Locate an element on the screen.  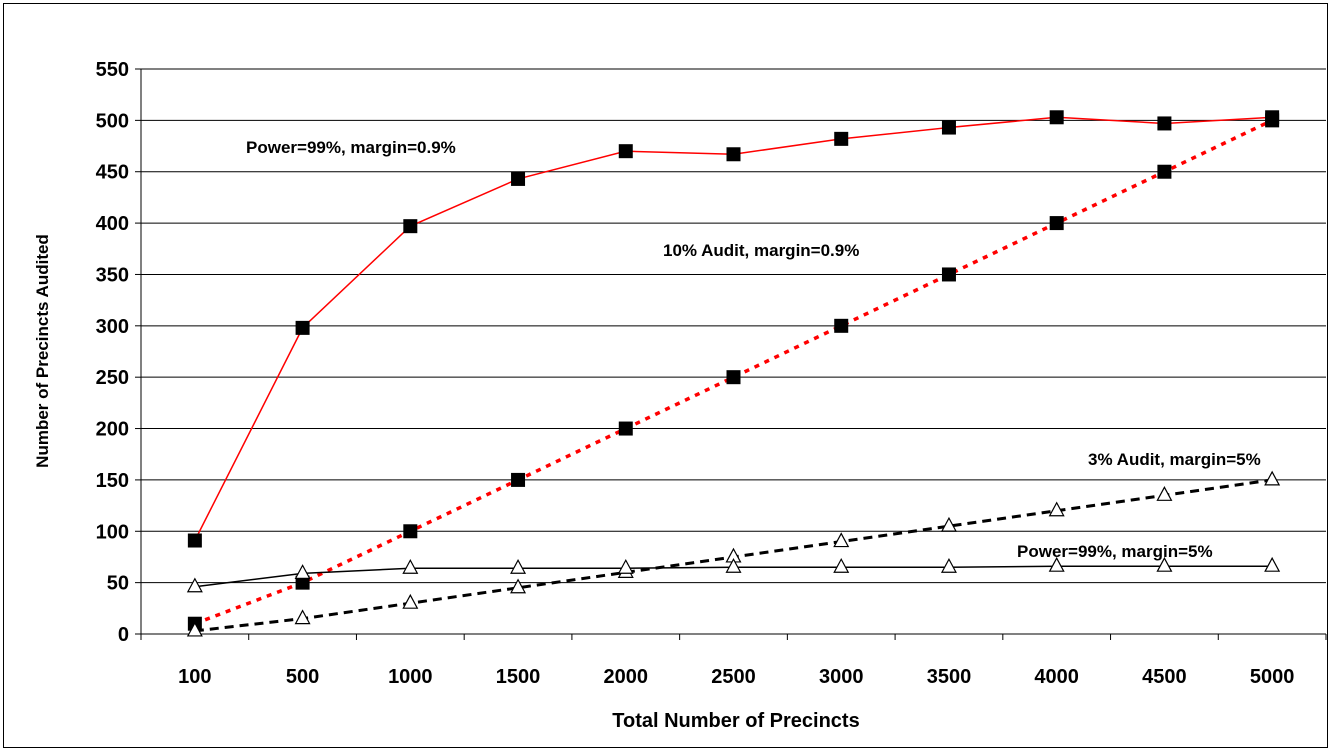
y-axis-title: Number of Precincts Audited is located at coordinates (42, 351).